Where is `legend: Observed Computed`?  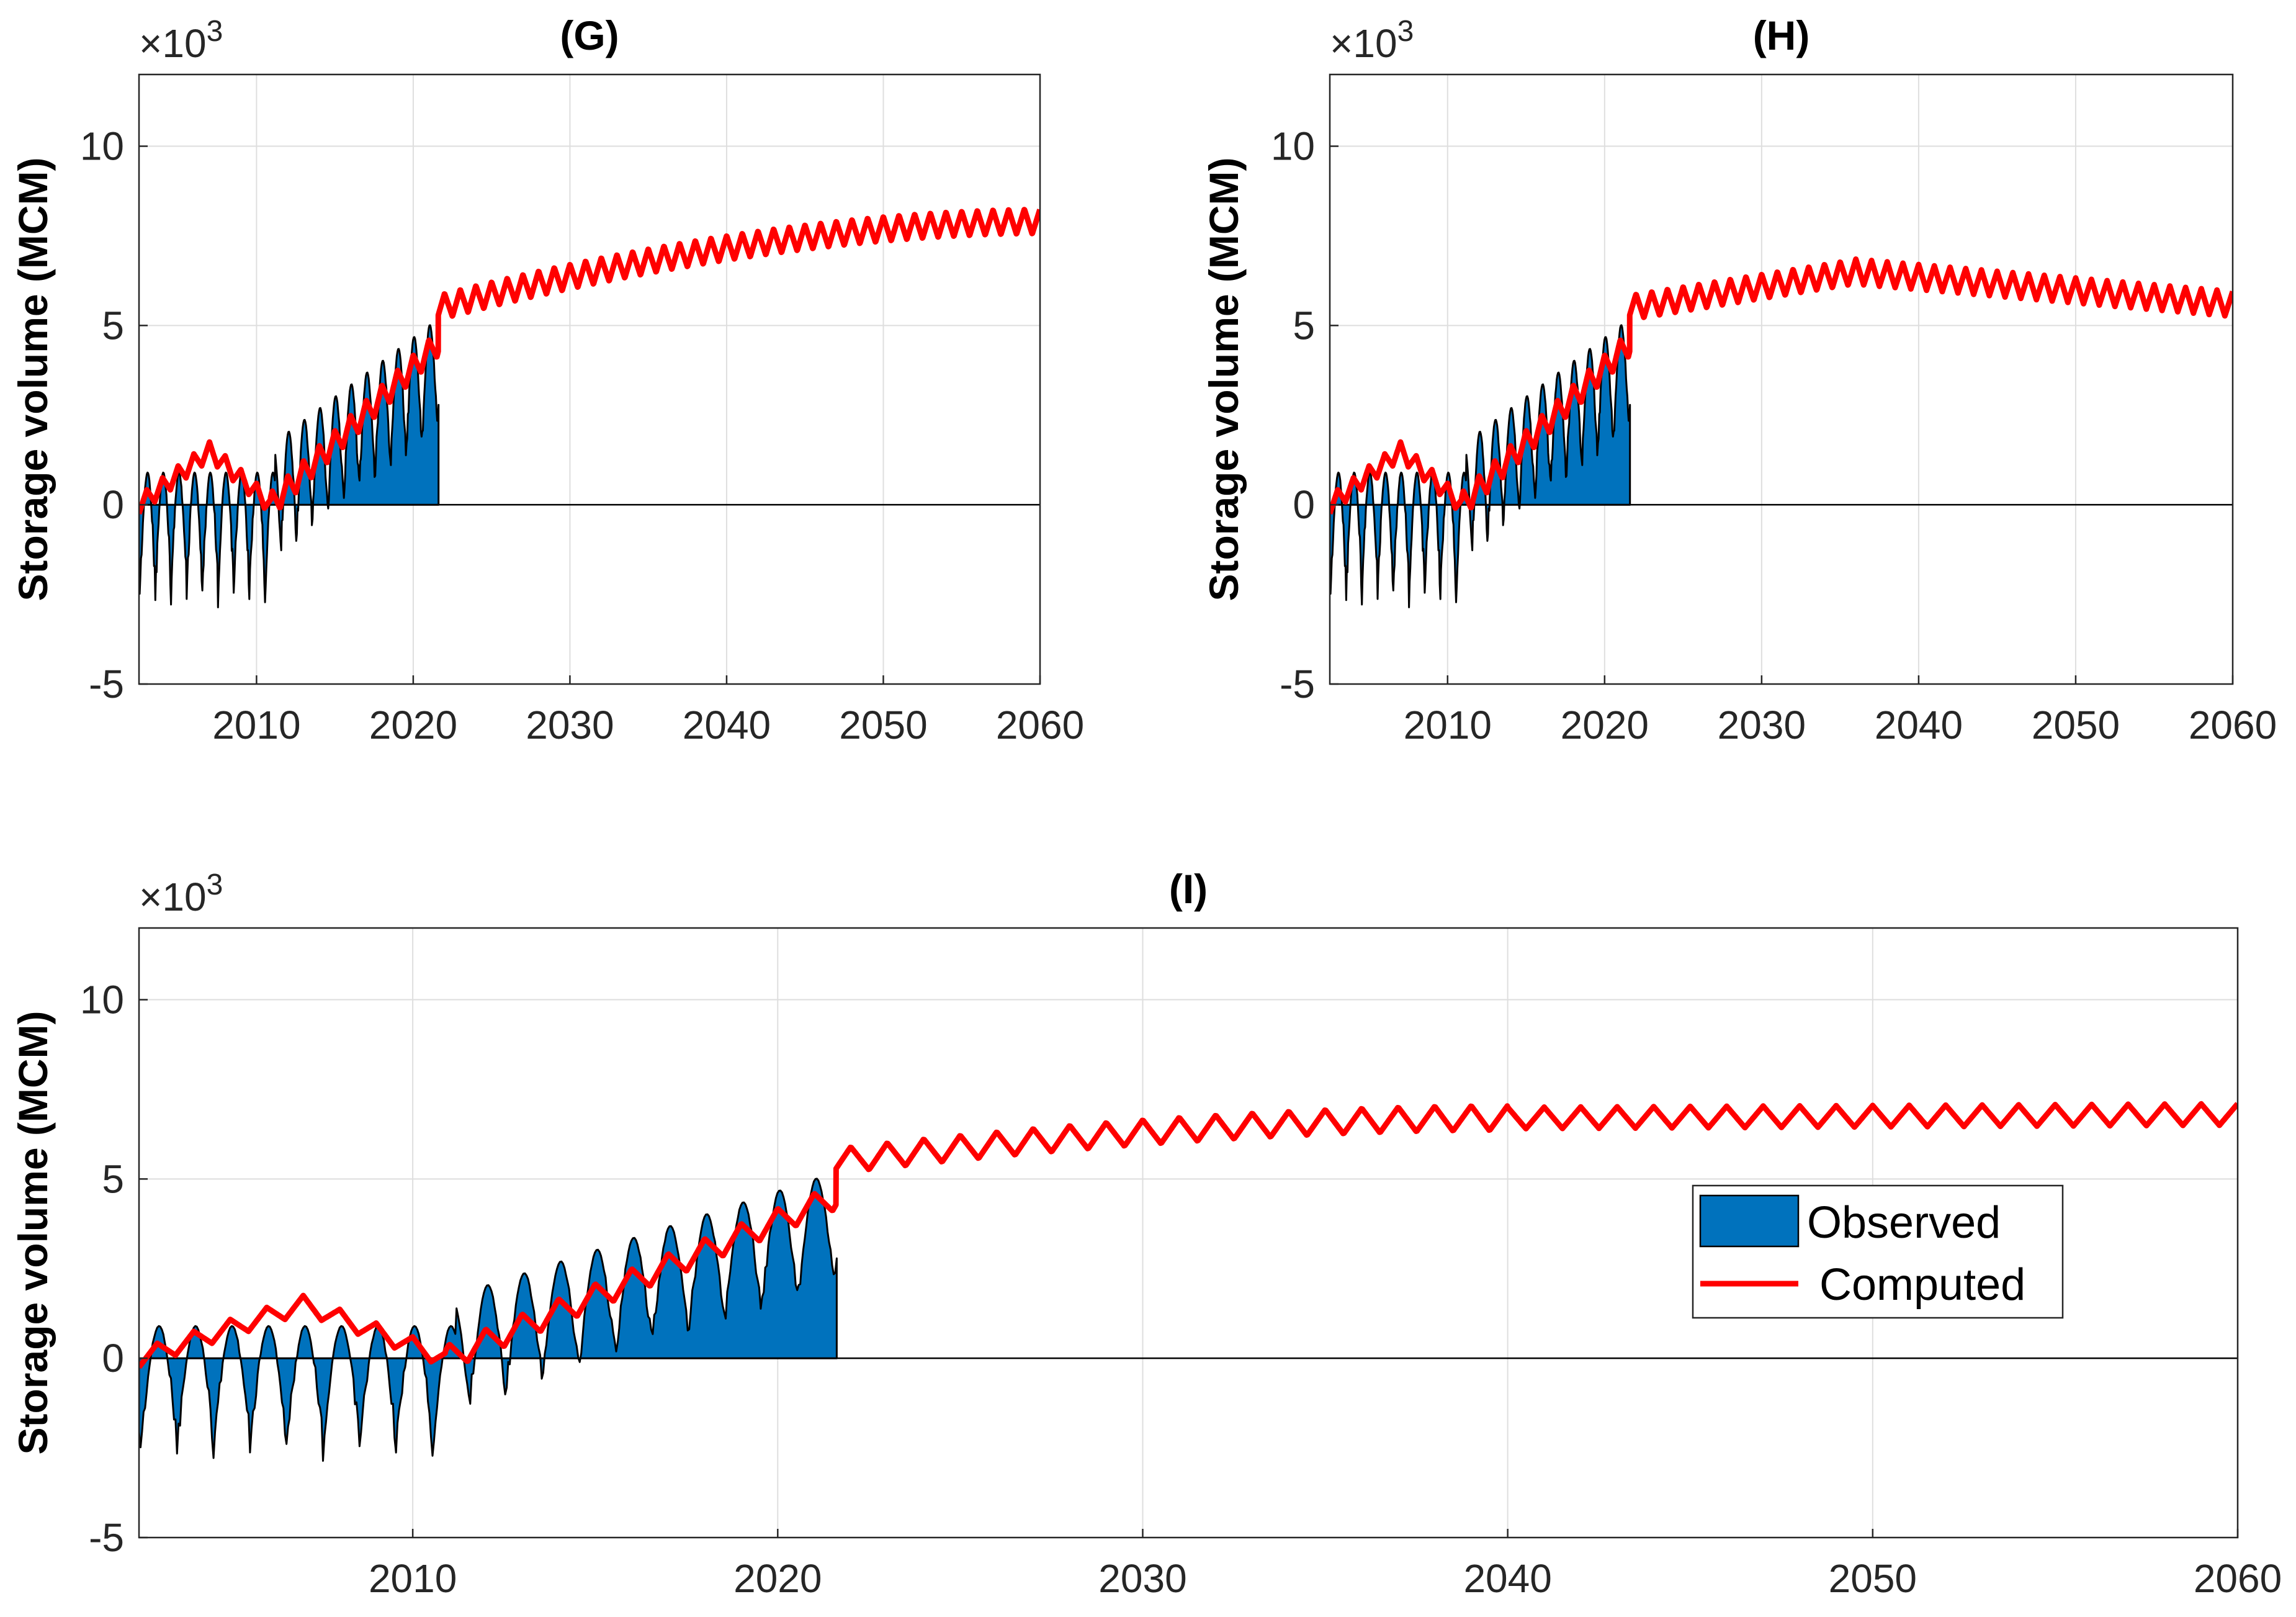
legend: Observed Computed is located at coordinates (1878, 1252).